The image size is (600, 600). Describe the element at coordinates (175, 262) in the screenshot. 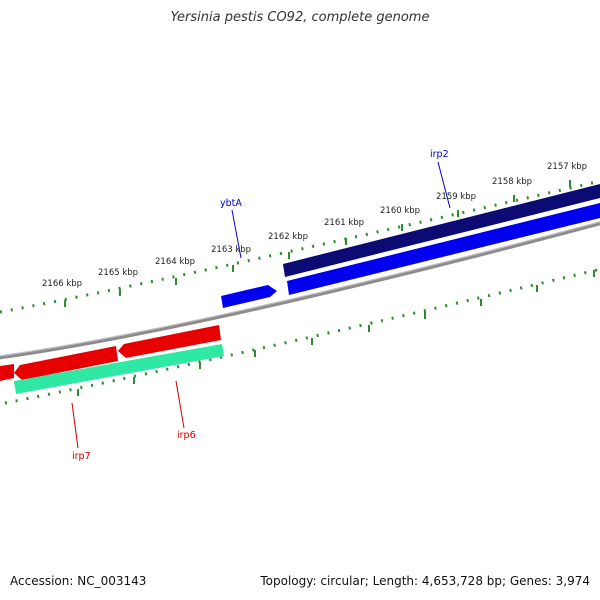

I see `tick-label-2164: 2164 kbp` at that location.